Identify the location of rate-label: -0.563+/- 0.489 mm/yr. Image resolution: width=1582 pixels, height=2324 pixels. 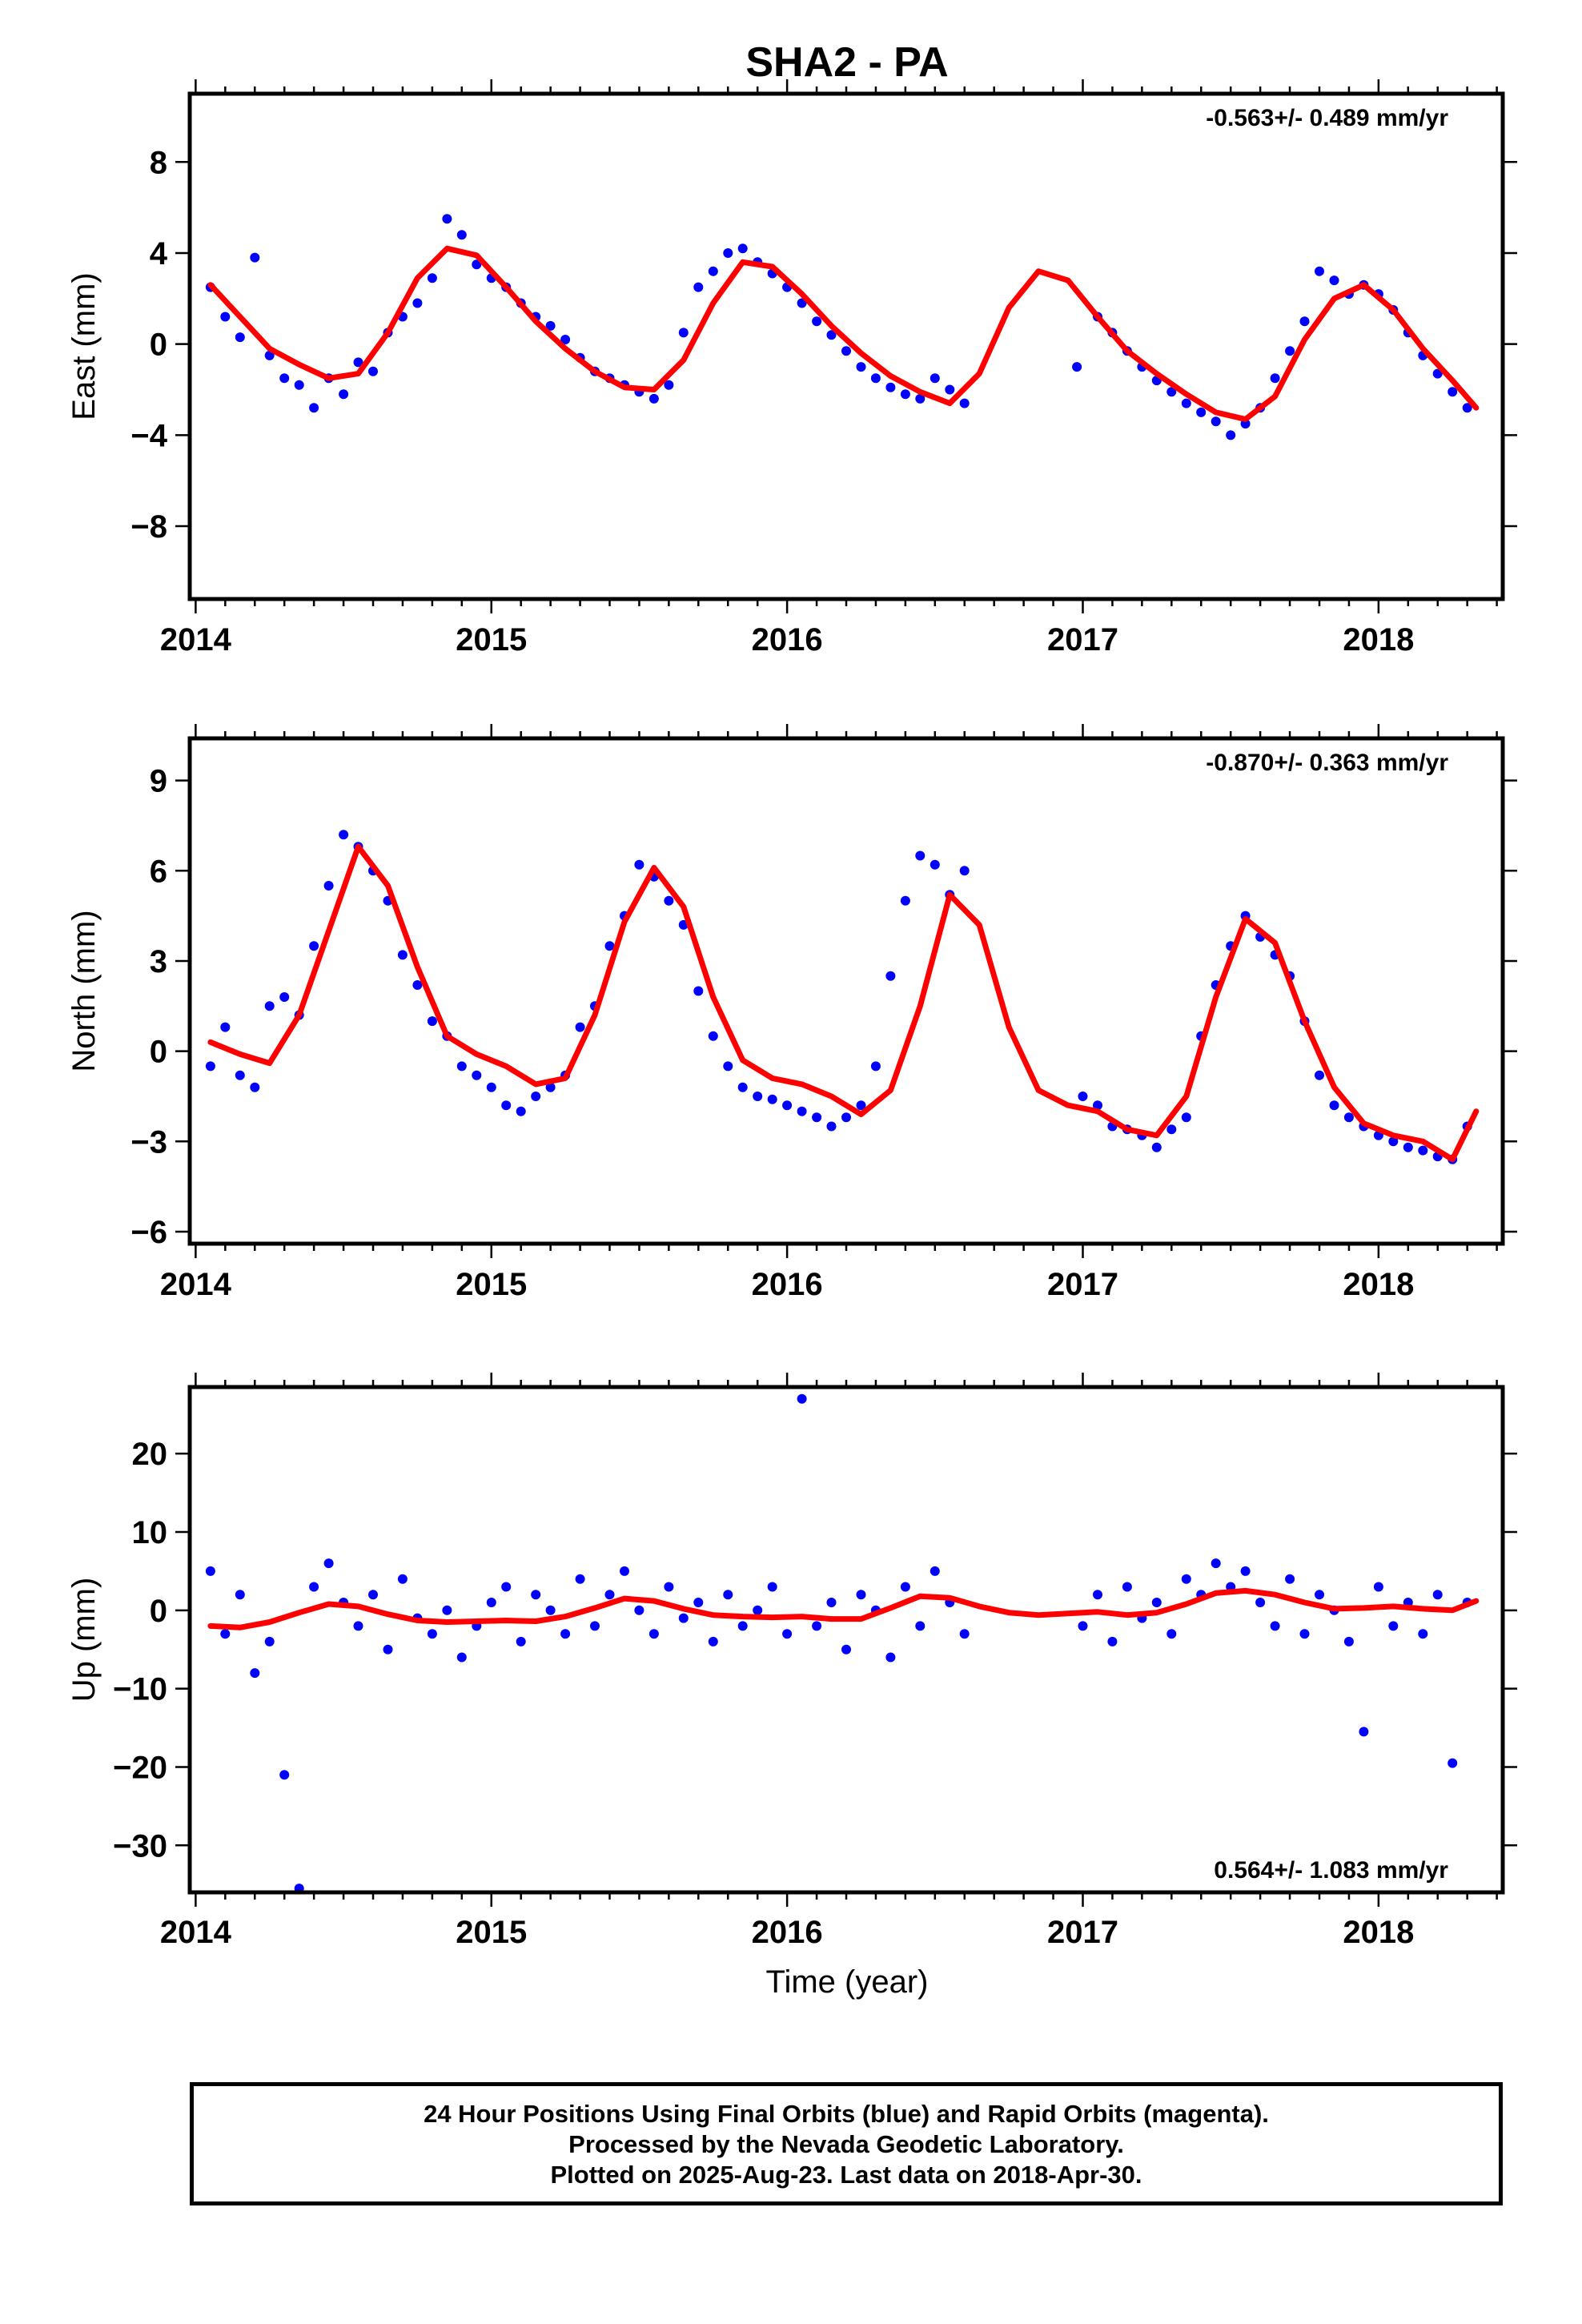
(1327, 118).